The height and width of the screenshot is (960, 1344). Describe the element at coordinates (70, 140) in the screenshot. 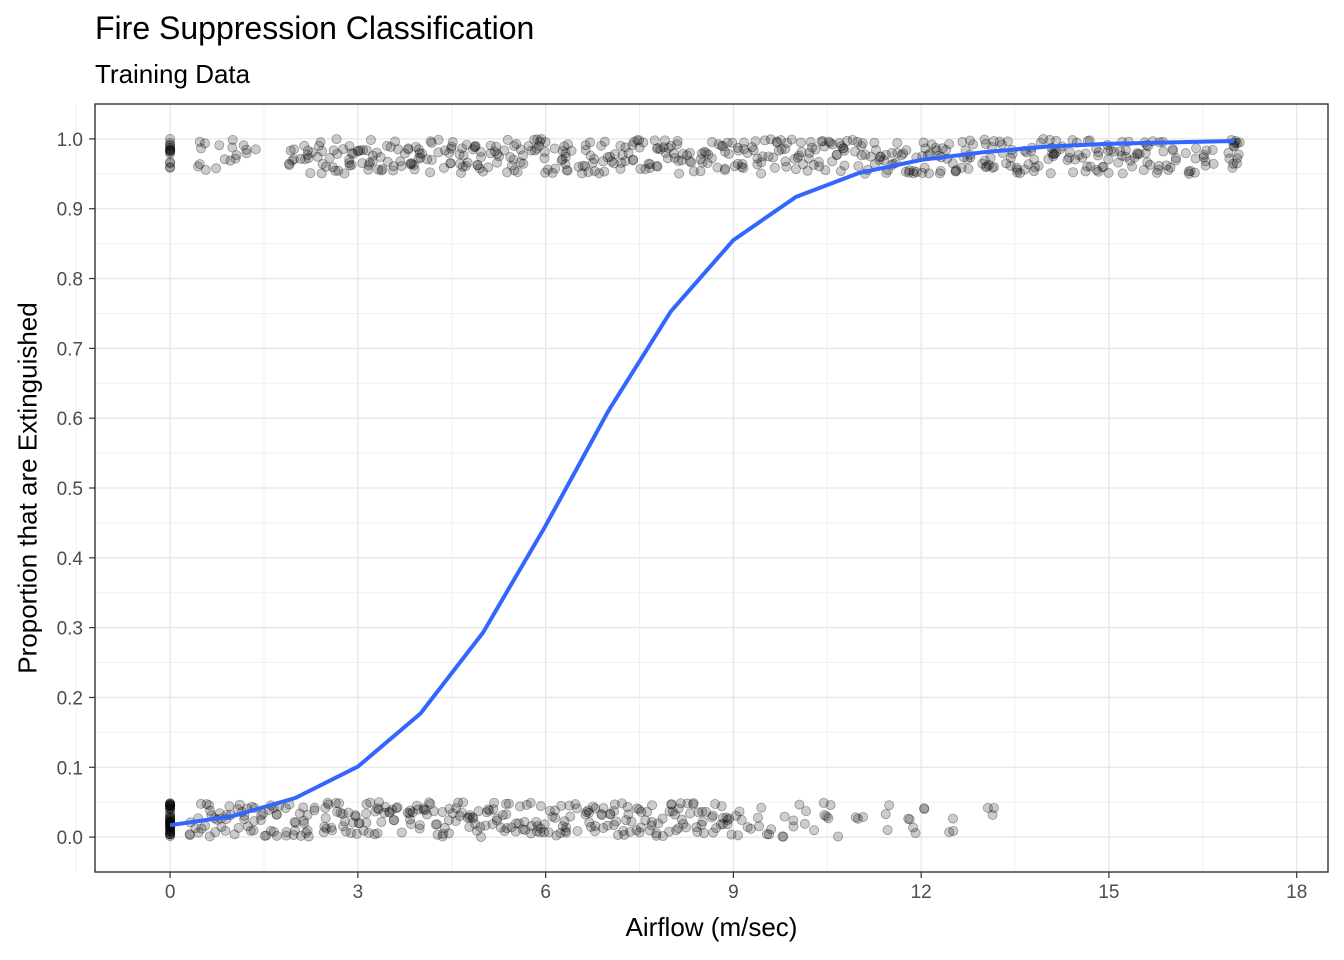

I see `y-tick-label: 1.0` at that location.